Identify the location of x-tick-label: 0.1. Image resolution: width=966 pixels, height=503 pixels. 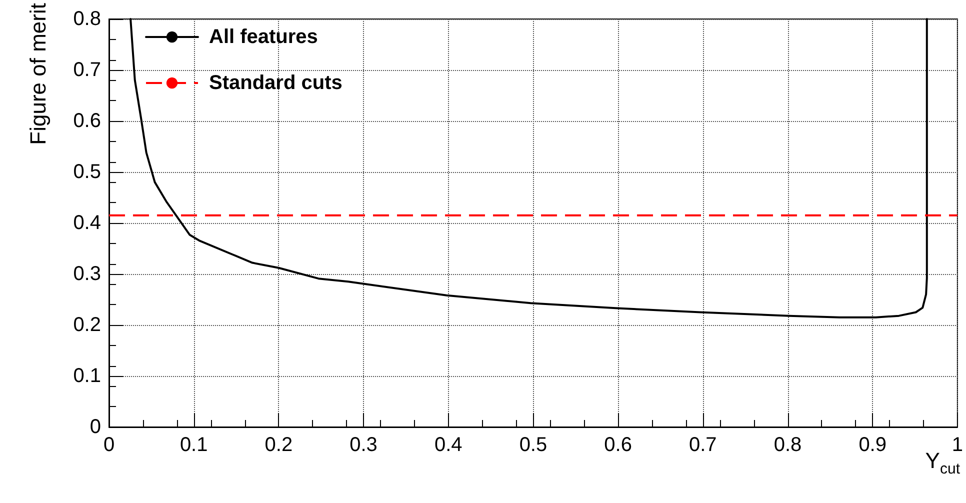
(194, 445).